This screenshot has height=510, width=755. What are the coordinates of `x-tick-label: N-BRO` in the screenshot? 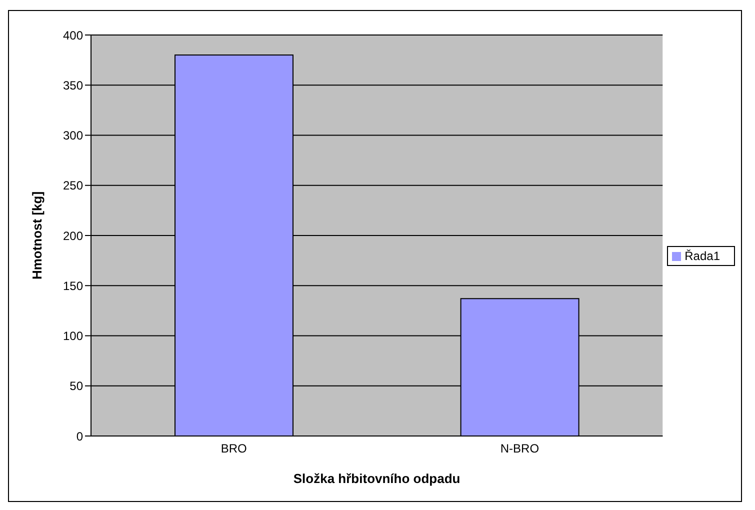 It's located at (520, 449).